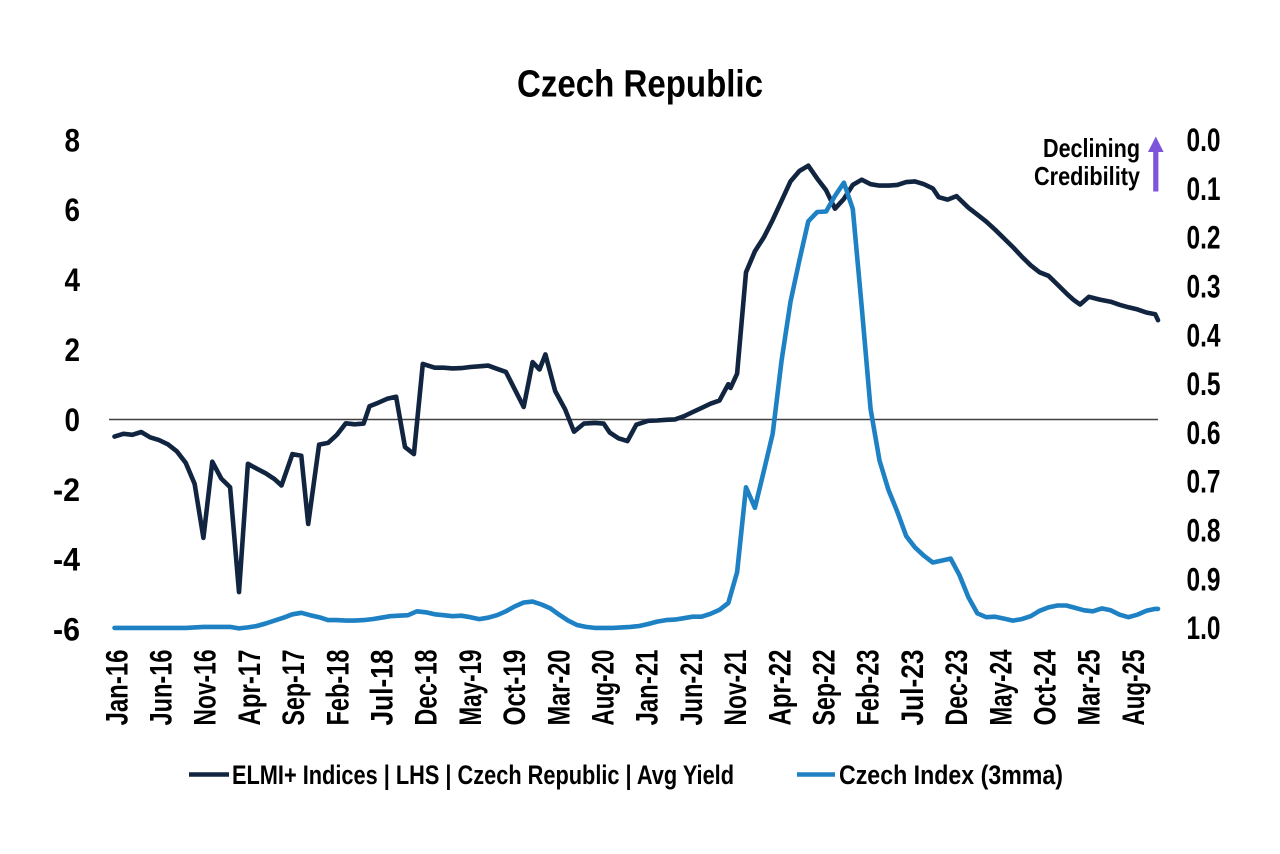  I want to click on svg-text: Declining, so click(1091, 148).